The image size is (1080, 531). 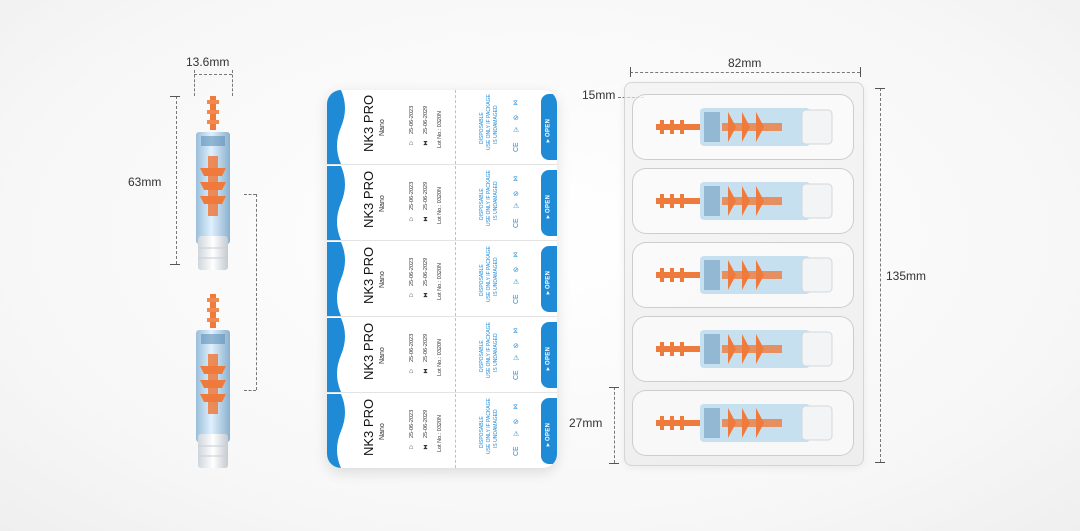 I want to click on cell-height-label: 27mm, so click(x=586, y=423).